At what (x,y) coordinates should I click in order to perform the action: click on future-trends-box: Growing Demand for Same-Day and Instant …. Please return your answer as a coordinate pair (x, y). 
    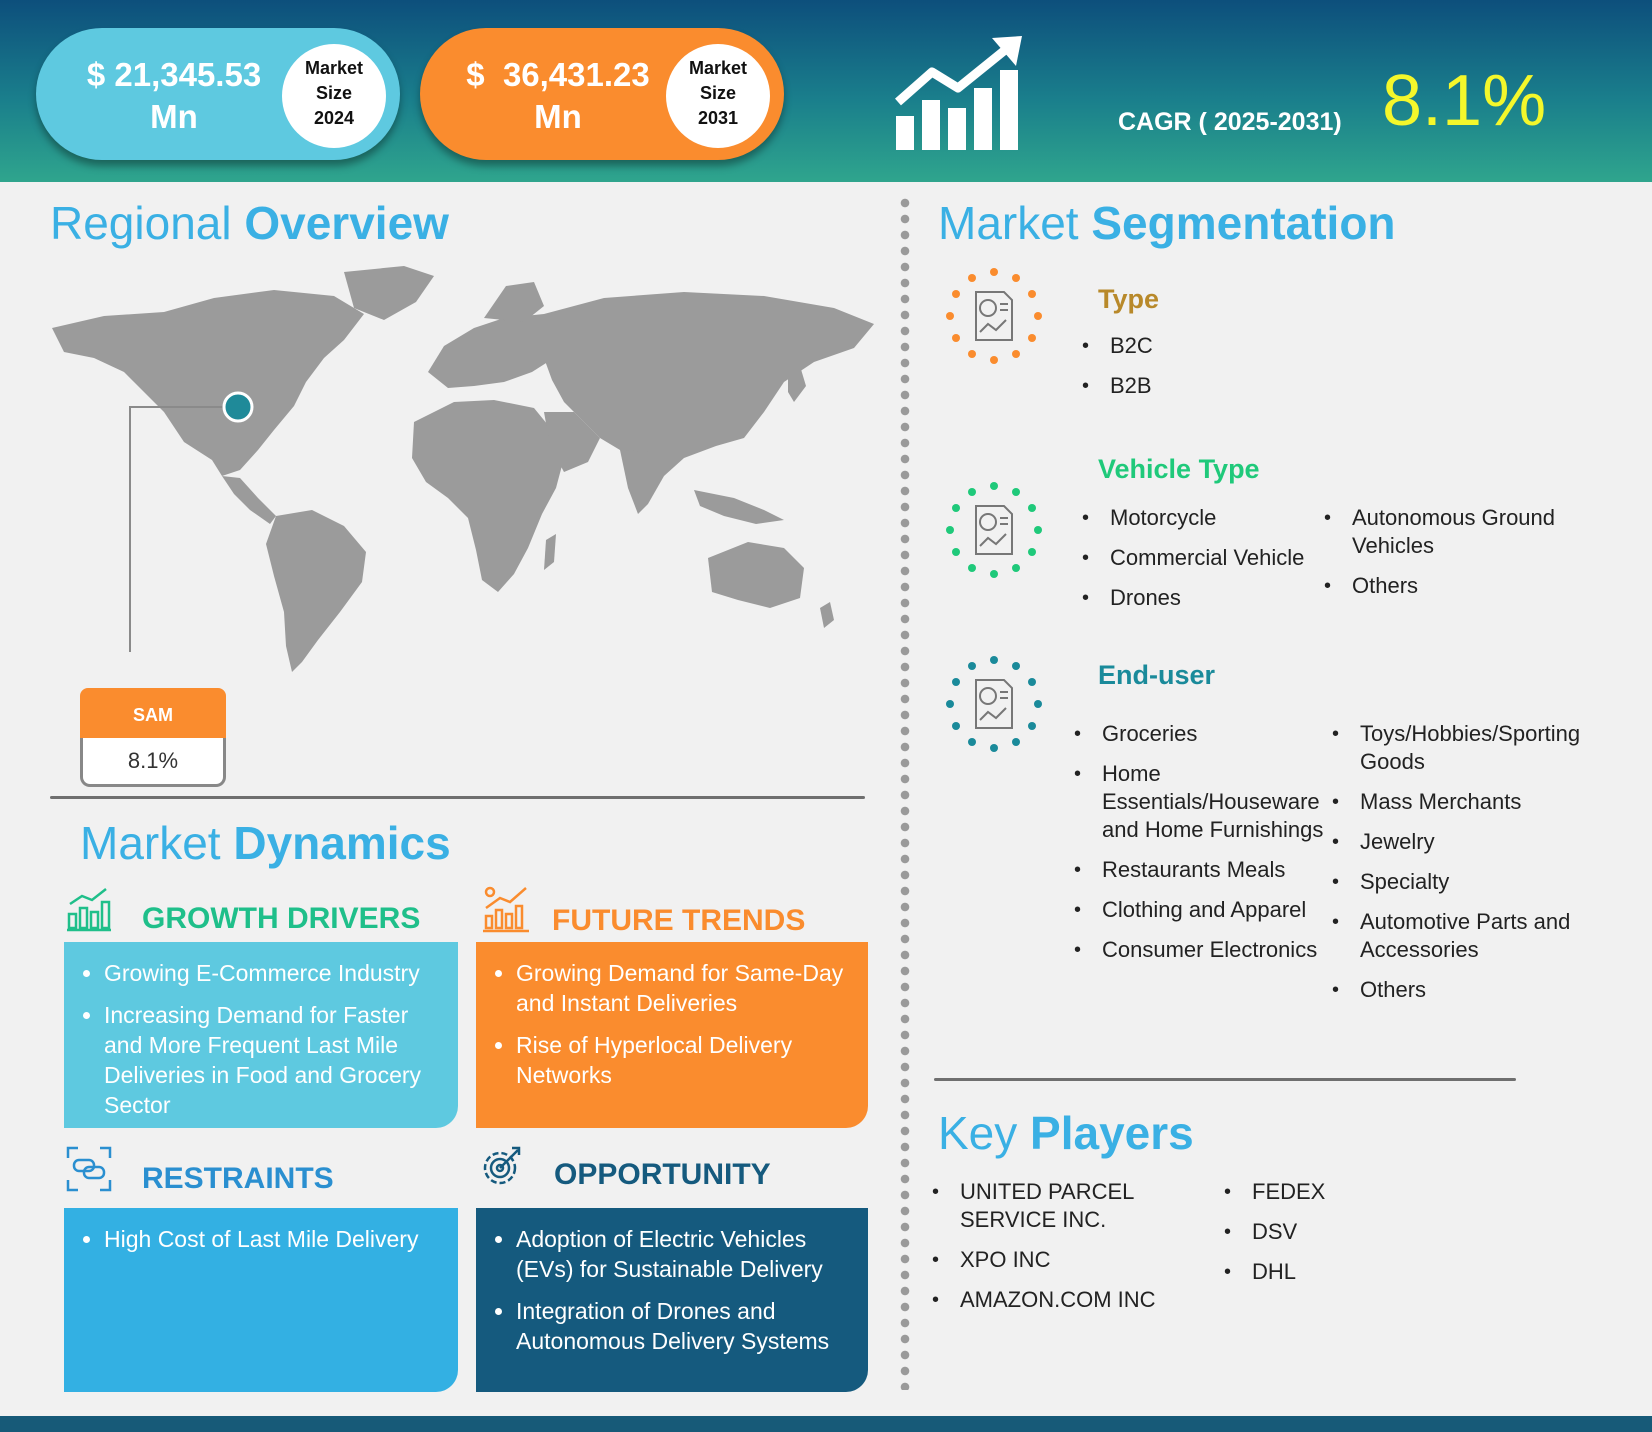
    Looking at the image, I should click on (672, 1035).